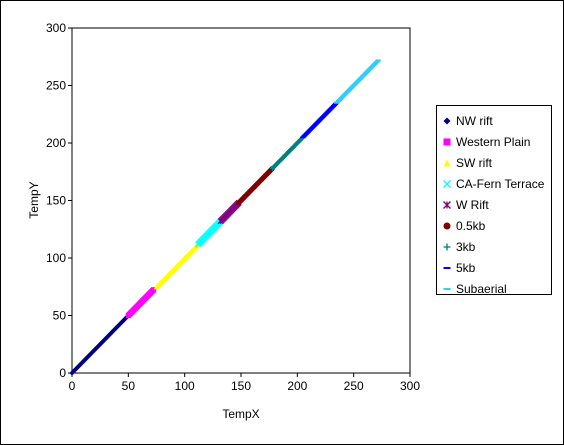 Image resolution: width=564 pixels, height=445 pixels. Describe the element at coordinates (240, 414) in the screenshot. I see `x-axis-title: TempX` at that location.